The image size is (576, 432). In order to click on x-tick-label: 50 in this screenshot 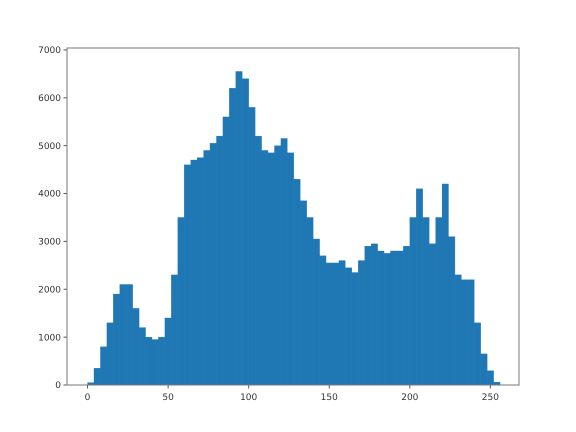, I will do `click(168, 398)`.